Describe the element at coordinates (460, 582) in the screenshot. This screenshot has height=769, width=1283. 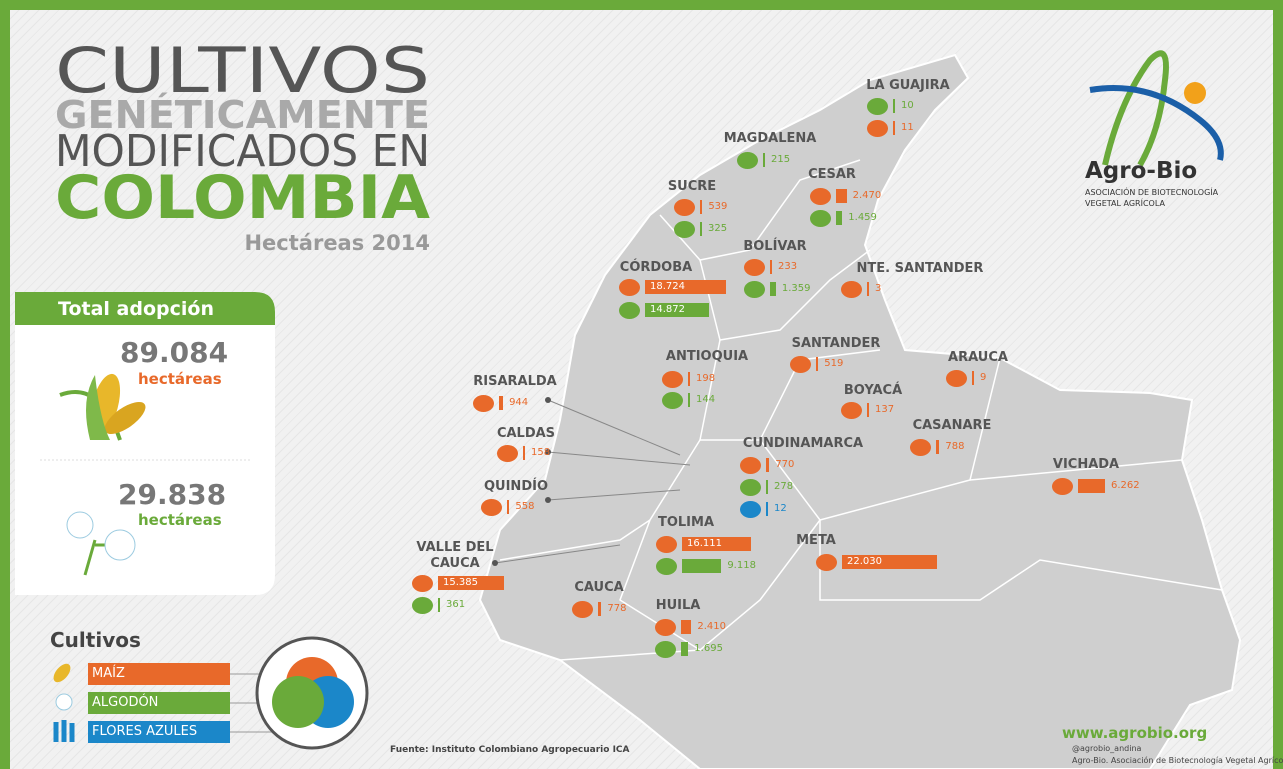
I see `value-label: 15.385` at that location.